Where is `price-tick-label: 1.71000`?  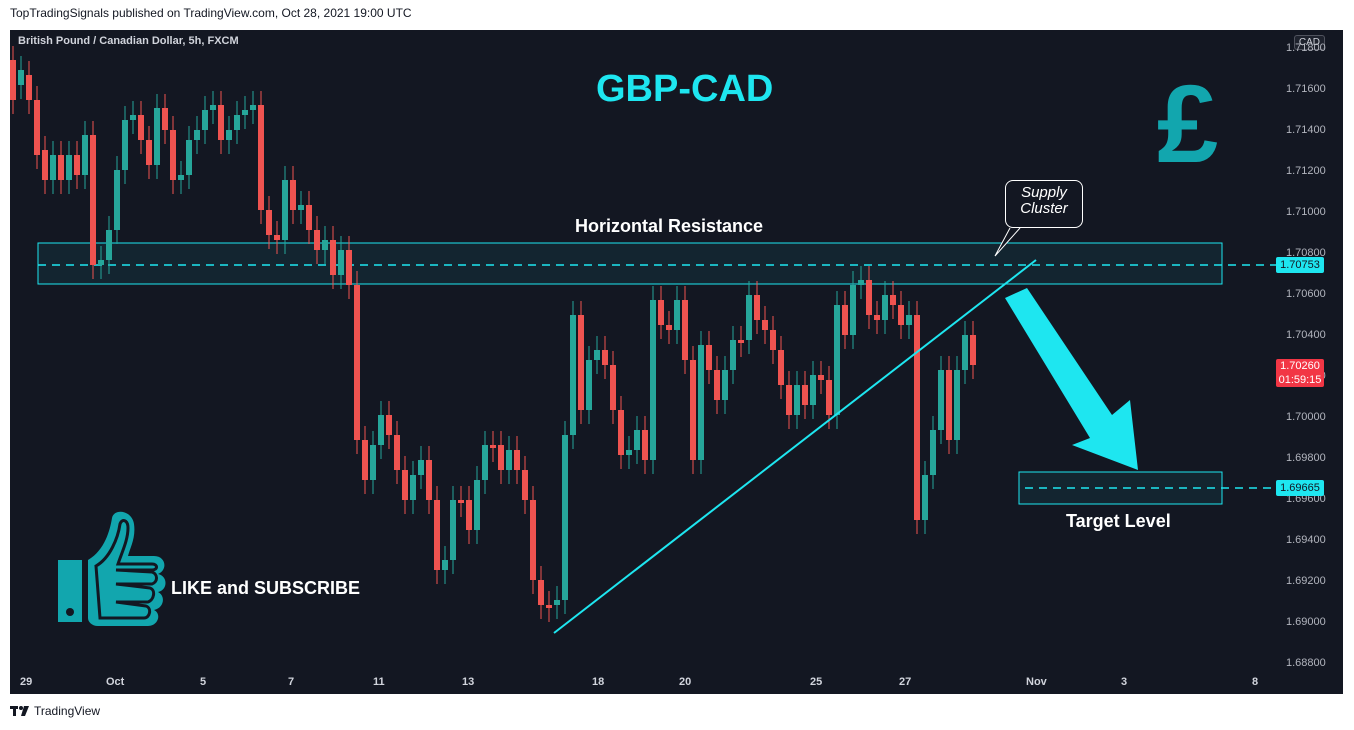 price-tick-label: 1.71000 is located at coordinates (1306, 212).